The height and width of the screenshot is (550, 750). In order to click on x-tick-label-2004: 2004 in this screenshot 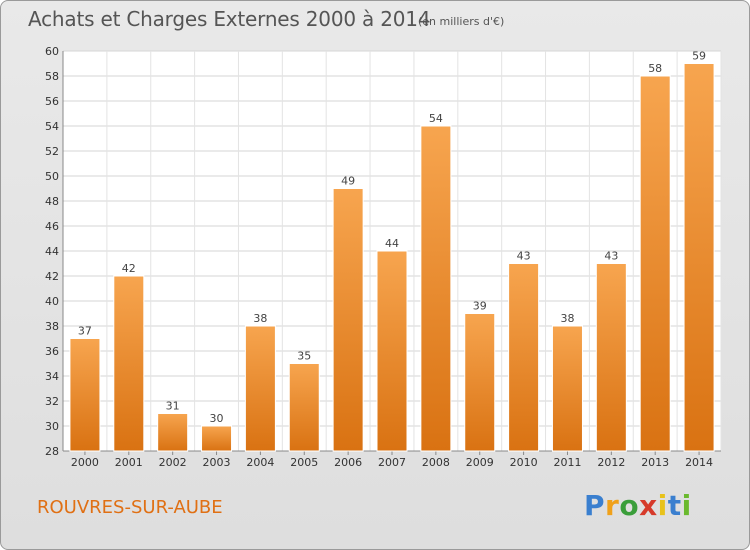, I will do `click(260, 462)`.